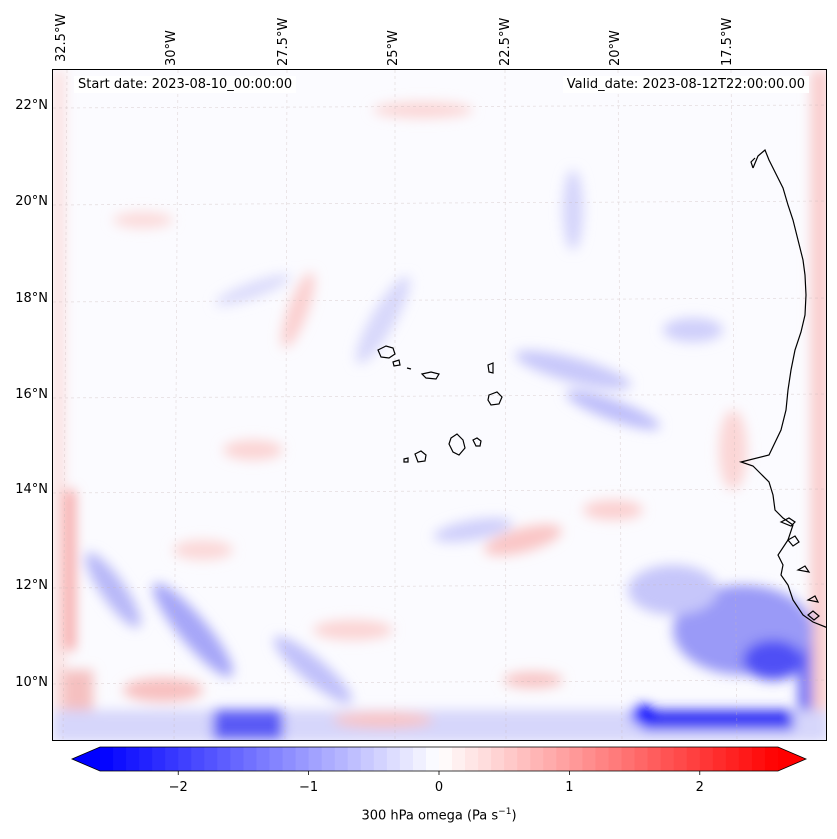  I want to click on island-sao-vicente, so click(396, 363).